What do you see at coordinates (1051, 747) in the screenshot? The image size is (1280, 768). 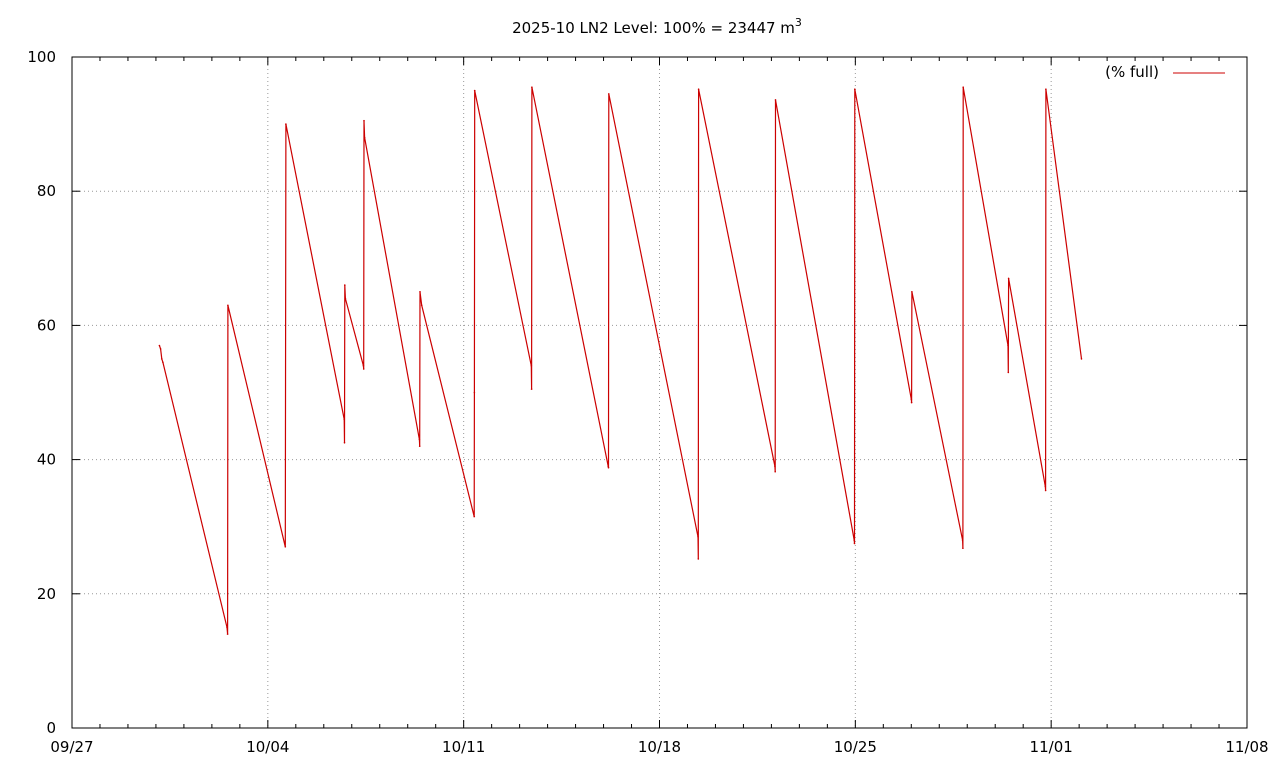 I see `x-tick-label: 11/01` at bounding box center [1051, 747].